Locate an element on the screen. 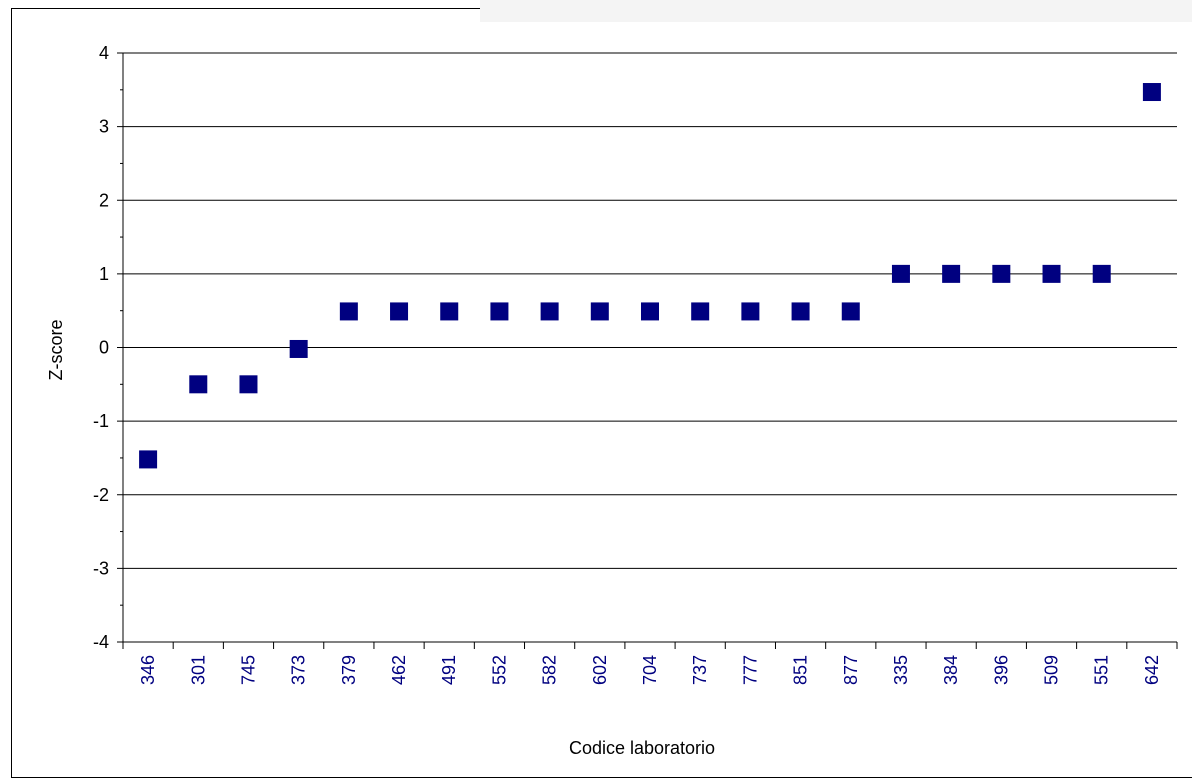  x-tick-label: 704 is located at coordinates (650, 670).